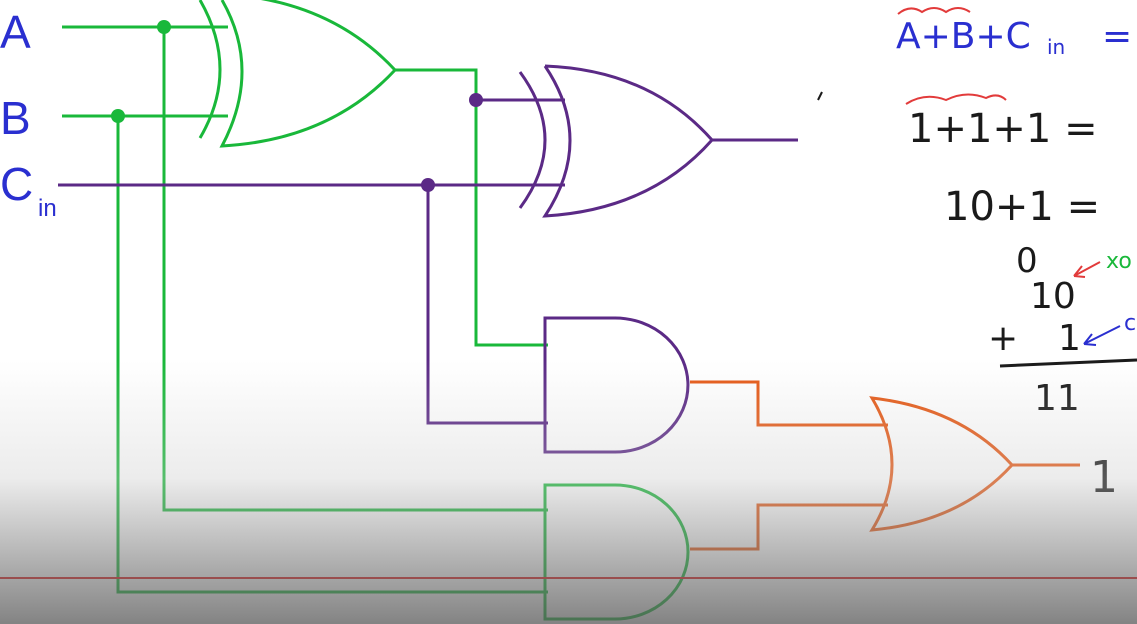 Image resolution: width=1137 pixels, height=624 pixels. I want to click on note-line1-sub: in, so click(1056, 47).